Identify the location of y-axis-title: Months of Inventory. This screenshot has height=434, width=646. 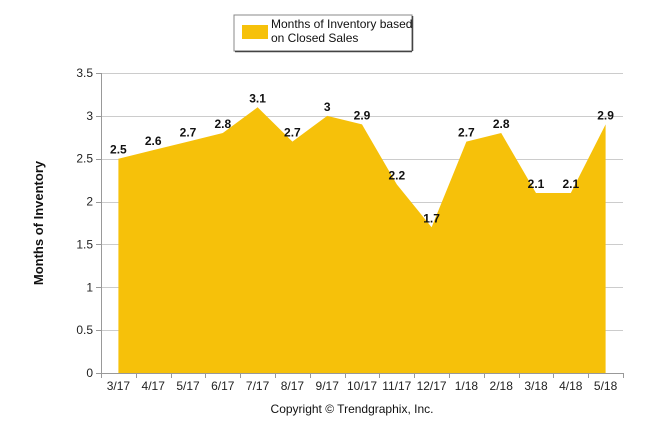
(38, 222).